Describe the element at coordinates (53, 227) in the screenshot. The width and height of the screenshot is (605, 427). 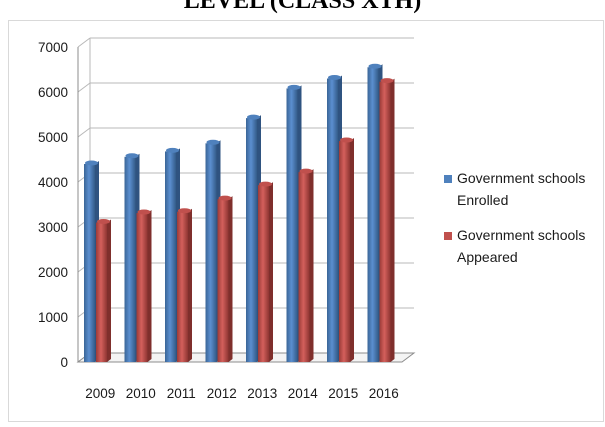
I see `y-tick-label: 3000` at that location.